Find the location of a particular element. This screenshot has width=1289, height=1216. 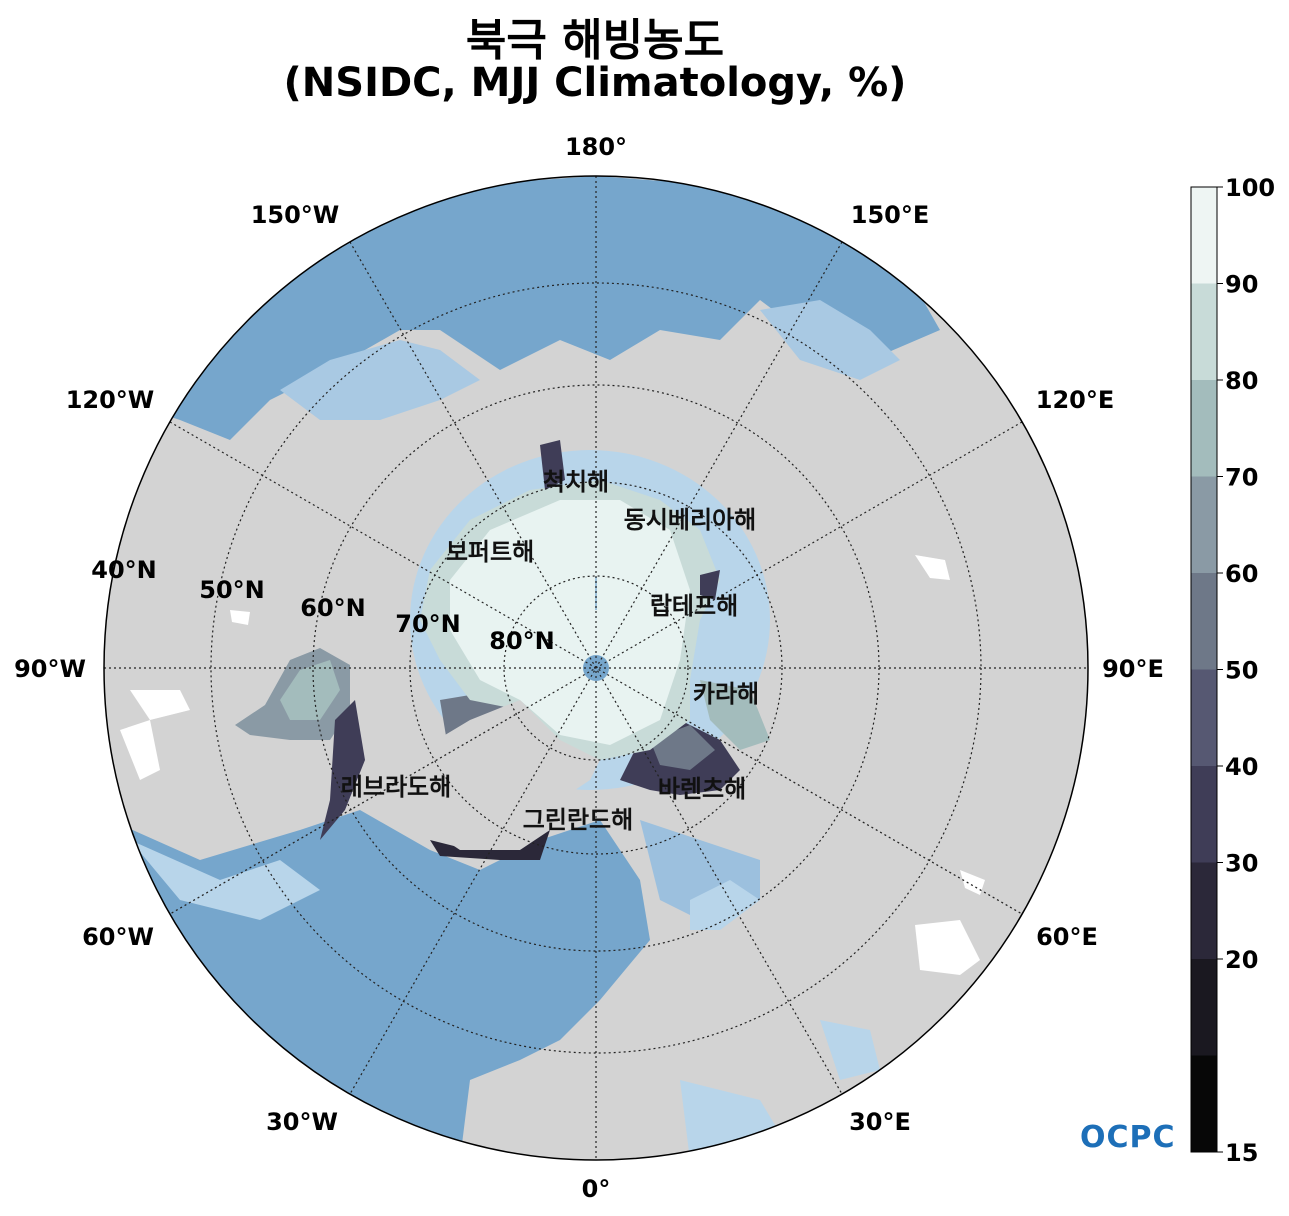

sea-label-beaufort: 보퍼트해 is located at coordinates (490, 552).